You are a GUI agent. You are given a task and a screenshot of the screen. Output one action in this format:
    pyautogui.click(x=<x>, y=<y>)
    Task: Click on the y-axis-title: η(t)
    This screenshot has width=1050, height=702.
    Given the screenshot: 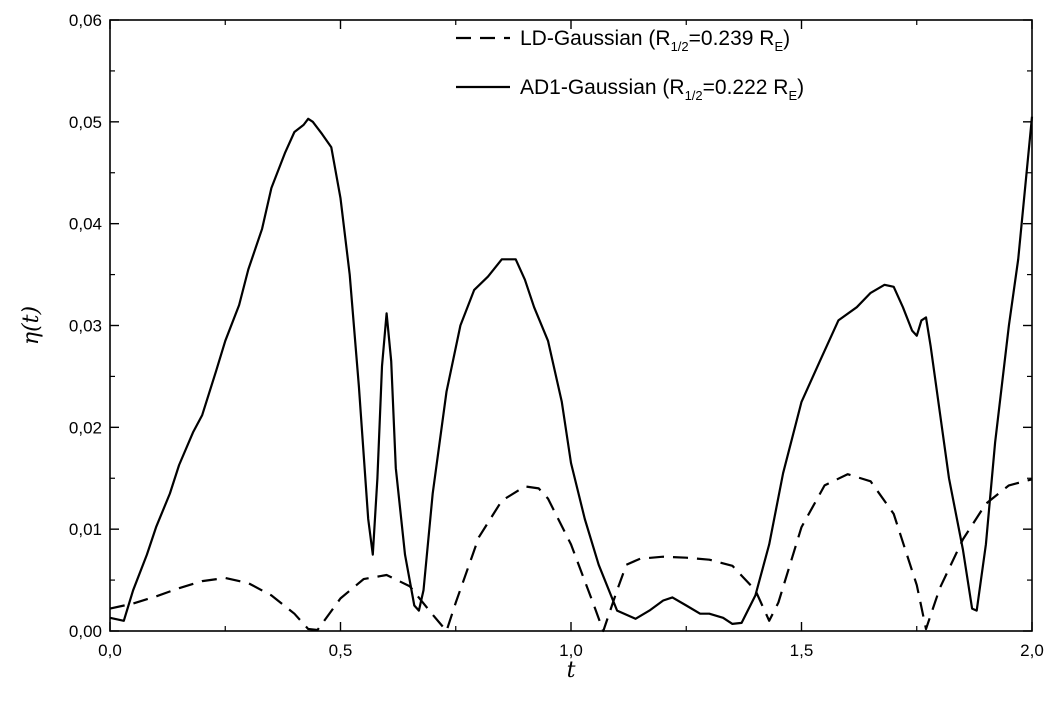 What is the action you would take?
    pyautogui.click(x=31, y=325)
    